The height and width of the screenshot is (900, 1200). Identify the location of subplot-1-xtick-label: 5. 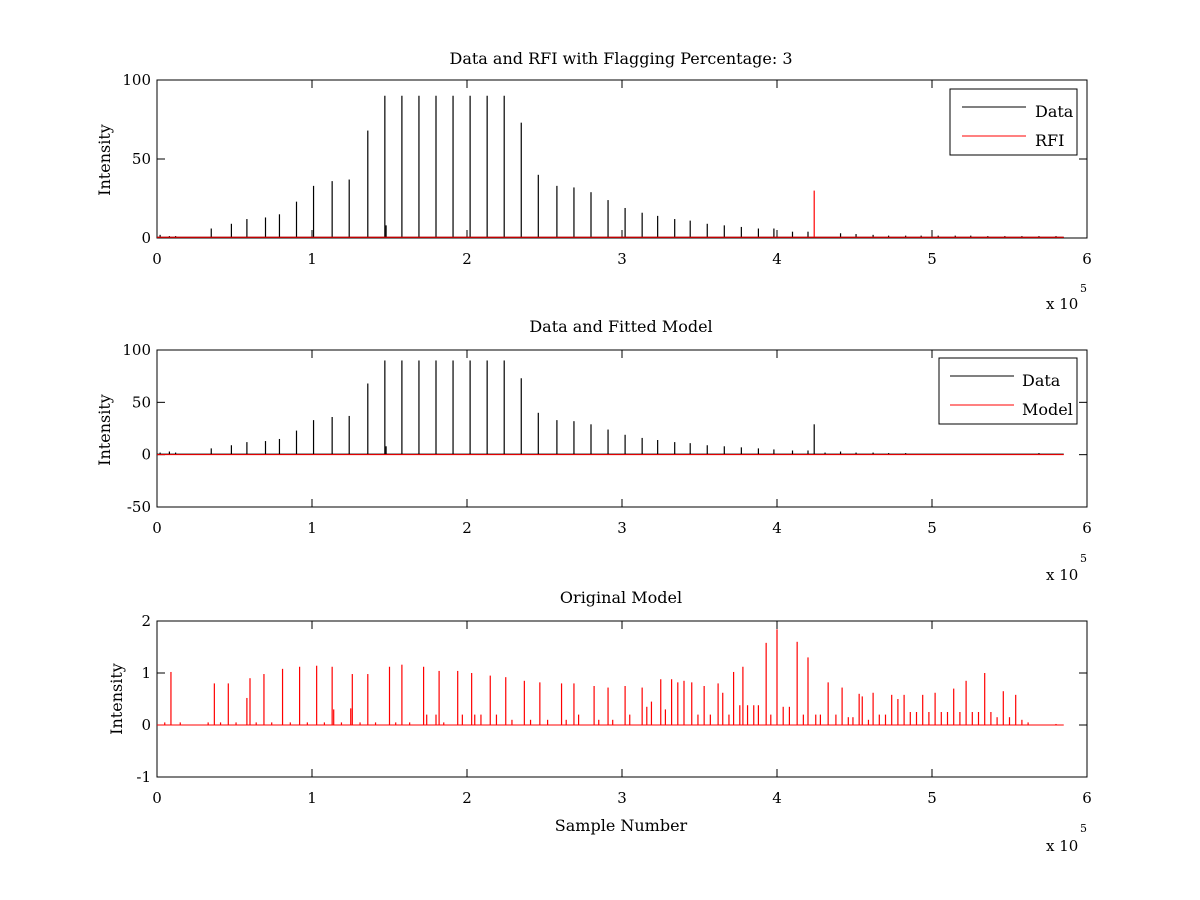
(932, 259).